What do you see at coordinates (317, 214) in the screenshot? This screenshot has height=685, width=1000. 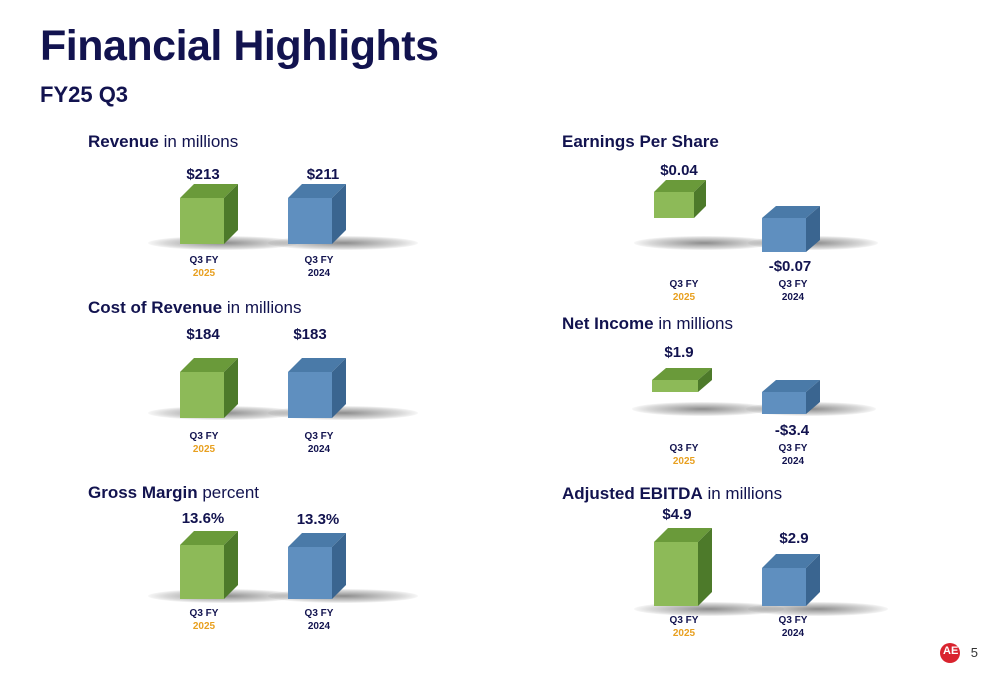 I see `revenue-bar-2024` at bounding box center [317, 214].